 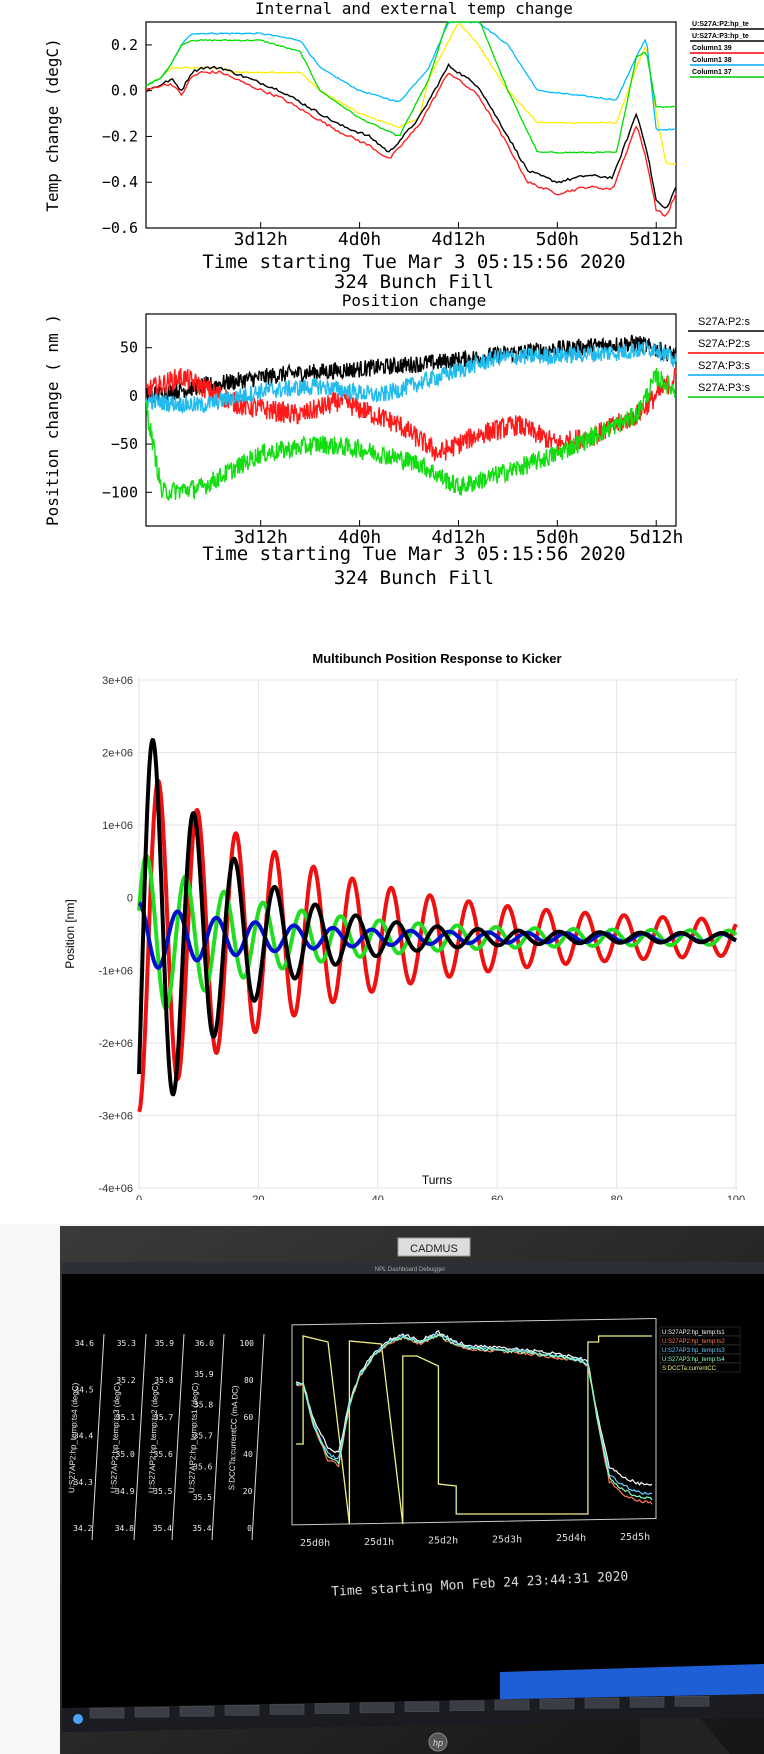 I want to click on monitor-legend-entry: U:S27AP3:hp_temp:ts3, so click(x=693, y=1351).